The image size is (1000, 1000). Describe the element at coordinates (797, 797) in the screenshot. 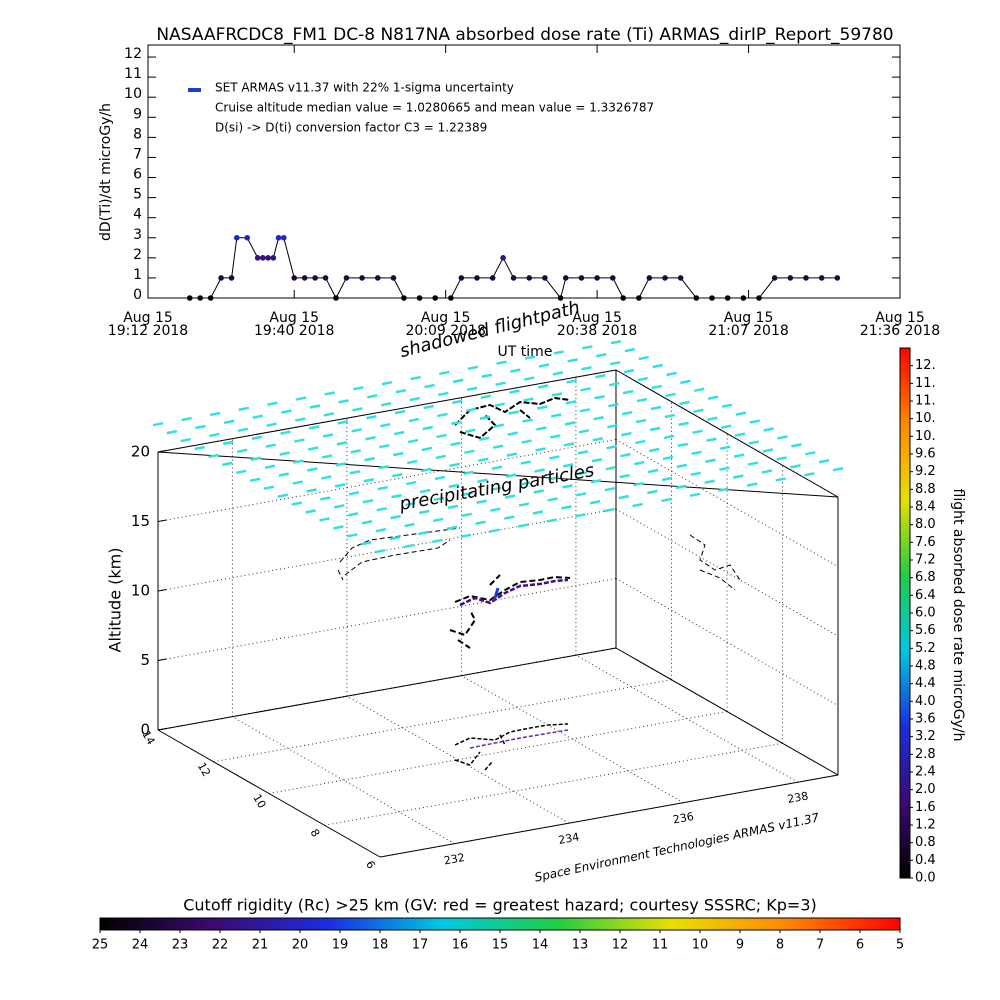

I see `x-tick-label: 238` at that location.